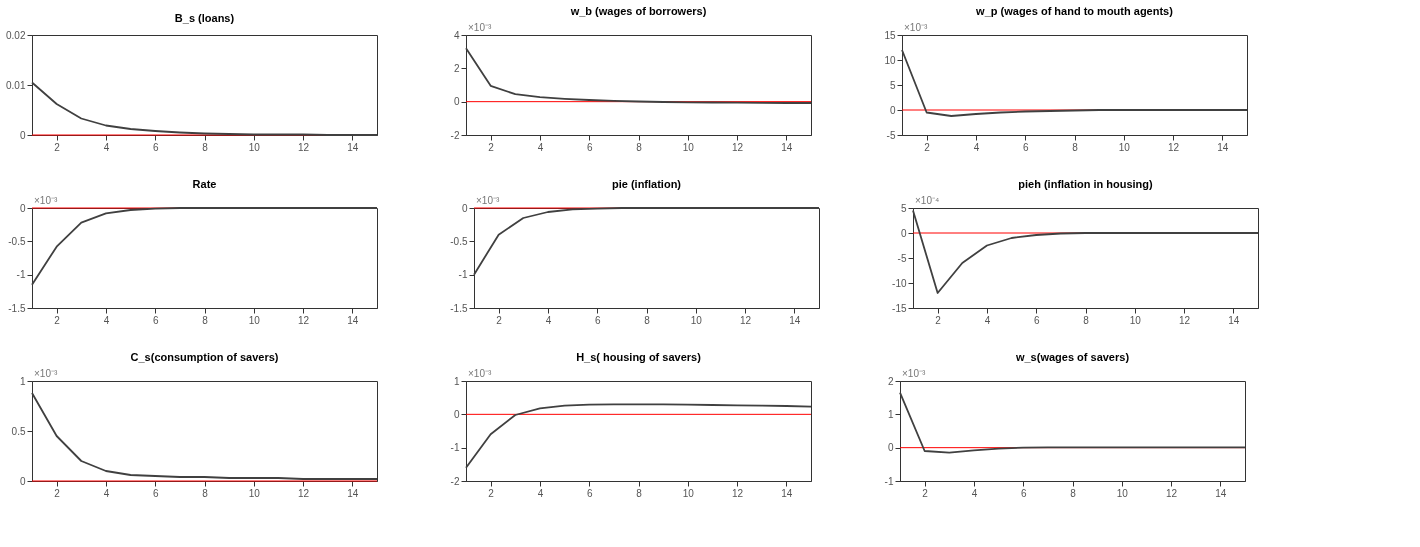  What do you see at coordinates (890, 35) in the screenshot?
I see `y-tick-label: 15` at bounding box center [890, 35].